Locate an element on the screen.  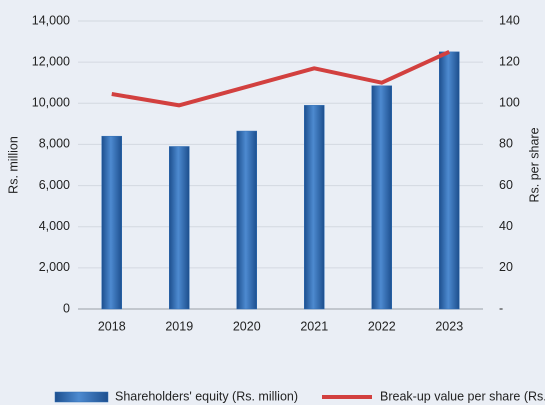
y-tick-label: 10,000 is located at coordinates (51, 103).